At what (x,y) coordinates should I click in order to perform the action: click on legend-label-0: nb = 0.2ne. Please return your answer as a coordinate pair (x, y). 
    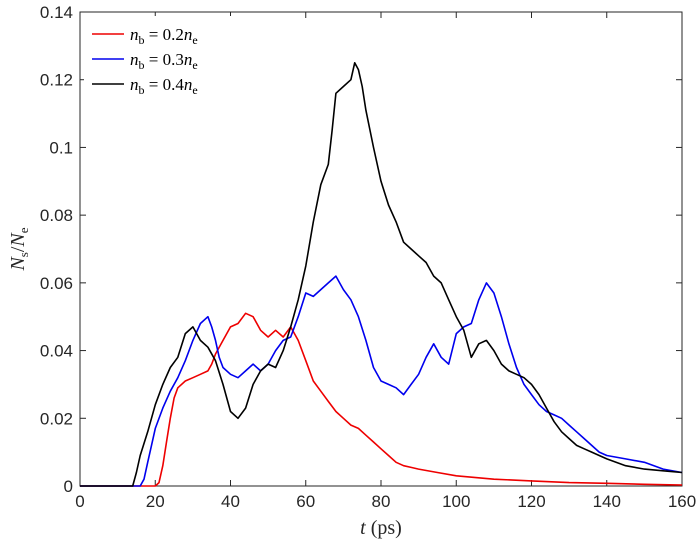
    Looking at the image, I should click on (164, 36).